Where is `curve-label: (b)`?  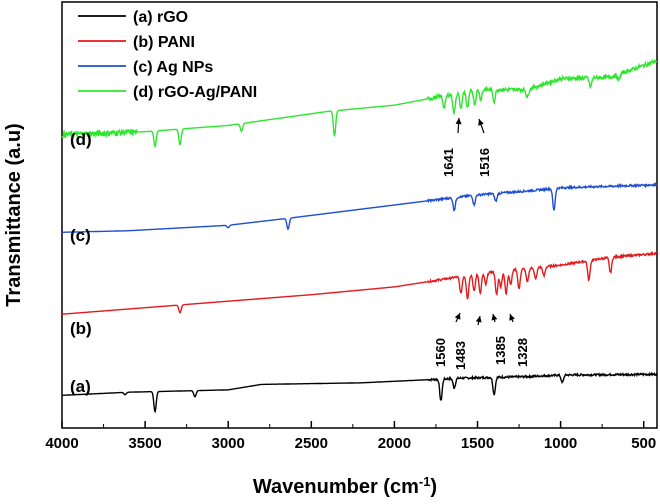
curve-label: (b) is located at coordinates (81, 328).